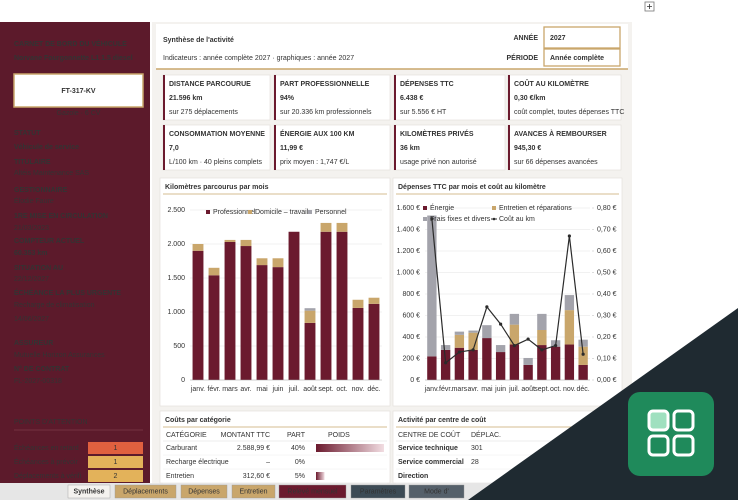  Describe the element at coordinates (494, 219) in the screenshot. I see `legend-swatch-dot` at that location.